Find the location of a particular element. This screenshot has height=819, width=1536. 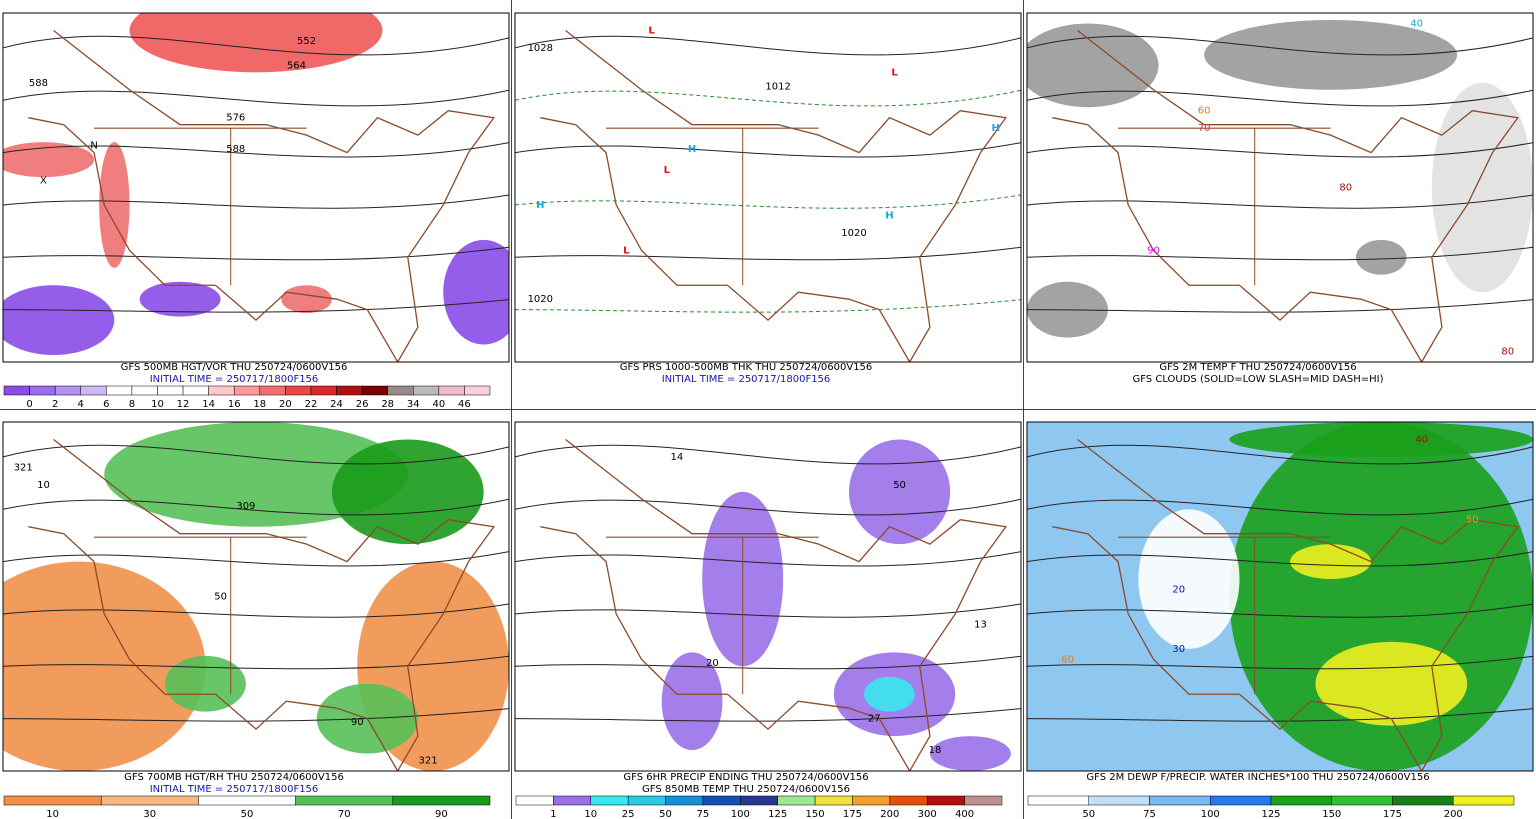

map-background is located at coordinates (768, 187).